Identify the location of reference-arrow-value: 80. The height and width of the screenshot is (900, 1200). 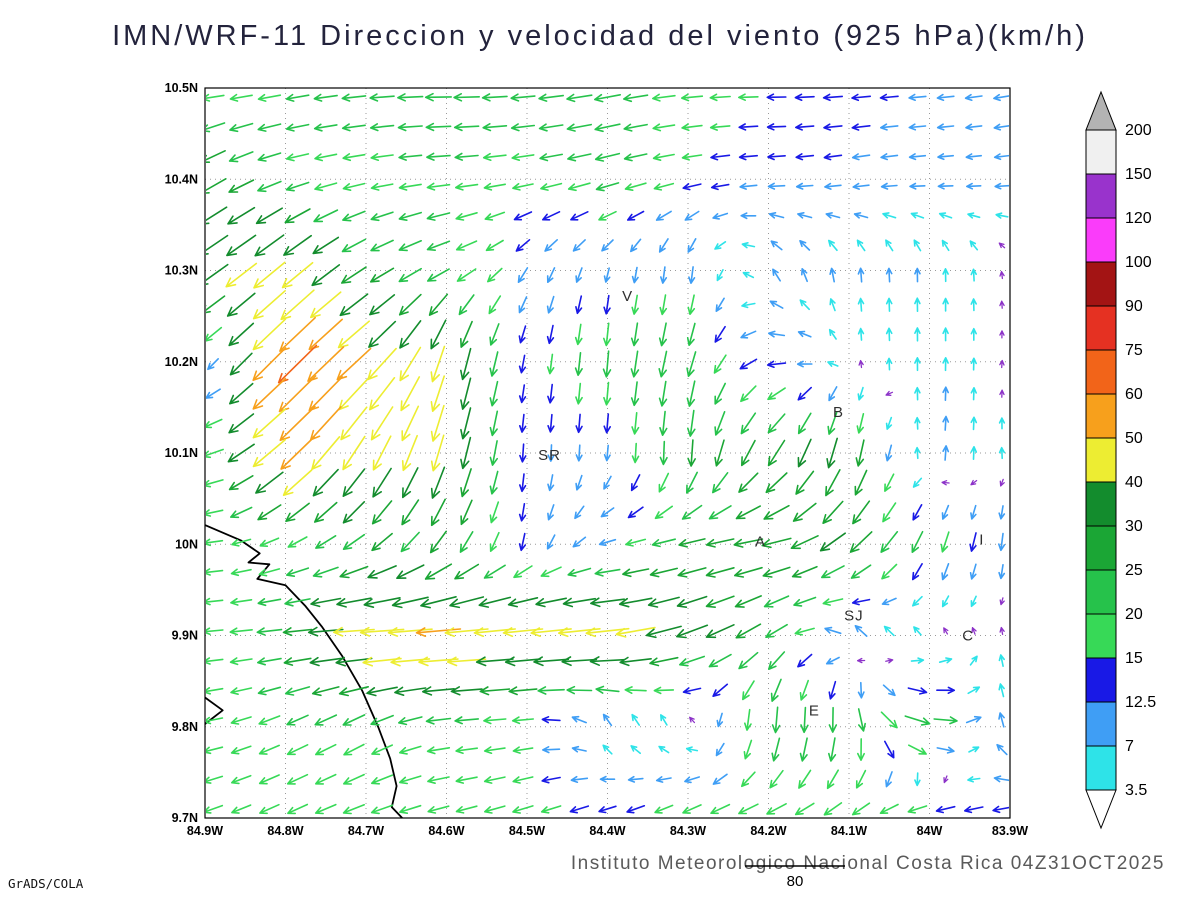
(795, 881).